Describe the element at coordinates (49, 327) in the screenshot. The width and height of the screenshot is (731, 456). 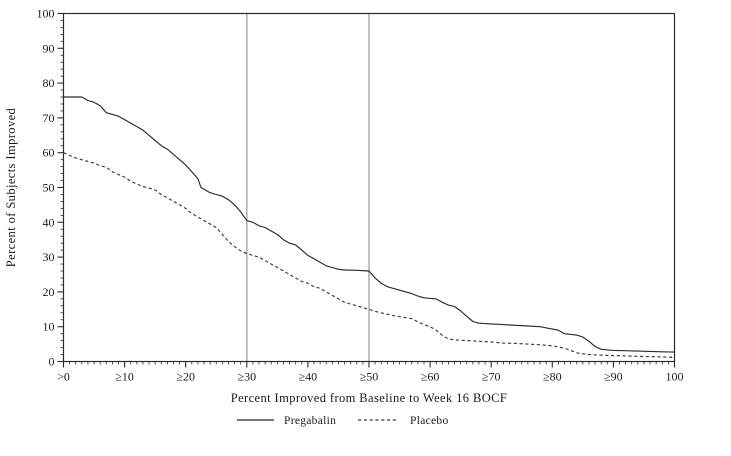
I see `y-tick-label: 10` at that location.